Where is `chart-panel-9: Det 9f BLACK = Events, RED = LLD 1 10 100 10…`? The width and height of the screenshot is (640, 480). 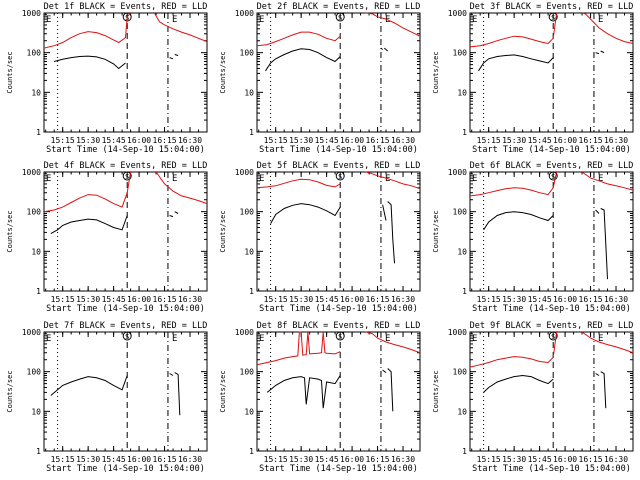 chart-panel-9: Det 9f BLACK = Events, RED = LLD 1 10 100 10… is located at coordinates (533, 397).